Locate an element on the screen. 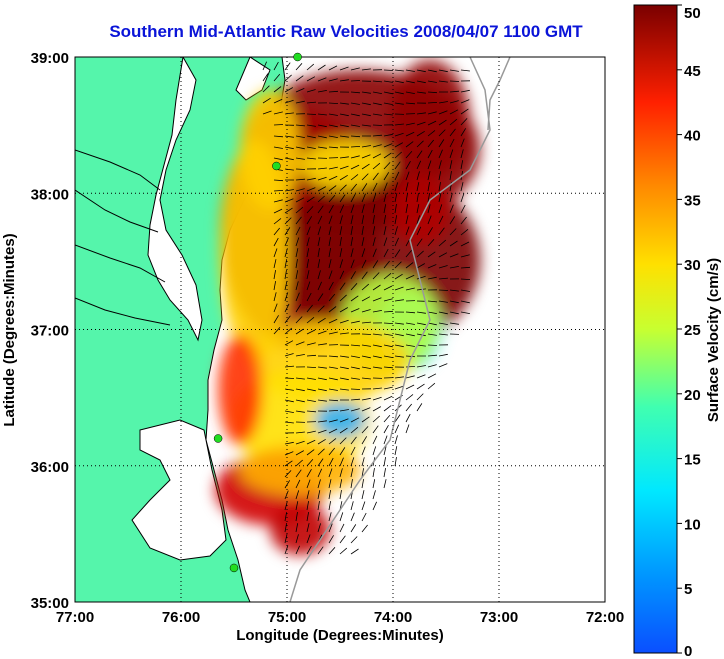 This screenshot has height=659, width=724. y-tick-labels: 35:00 36:00 37:00 38:00 39:00 is located at coordinates (50, 331).